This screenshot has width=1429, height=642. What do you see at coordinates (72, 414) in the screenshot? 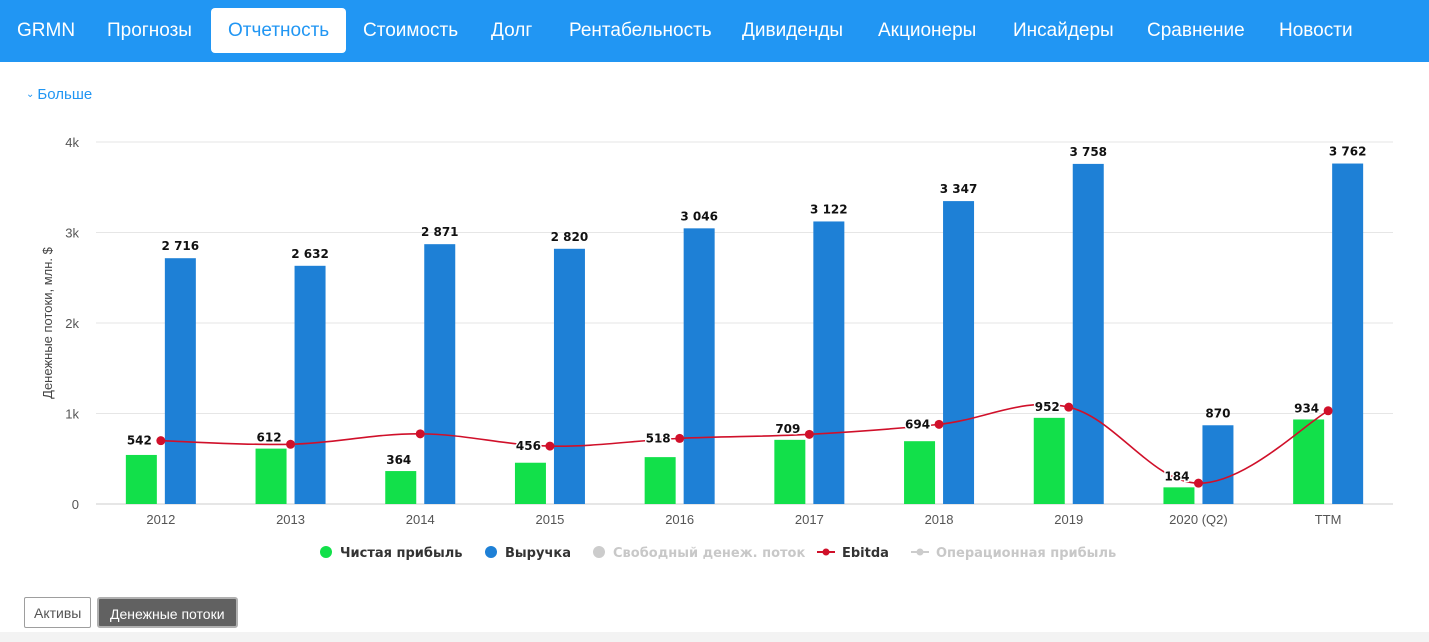
I see `y-tick-label: 1k` at bounding box center [72, 414].